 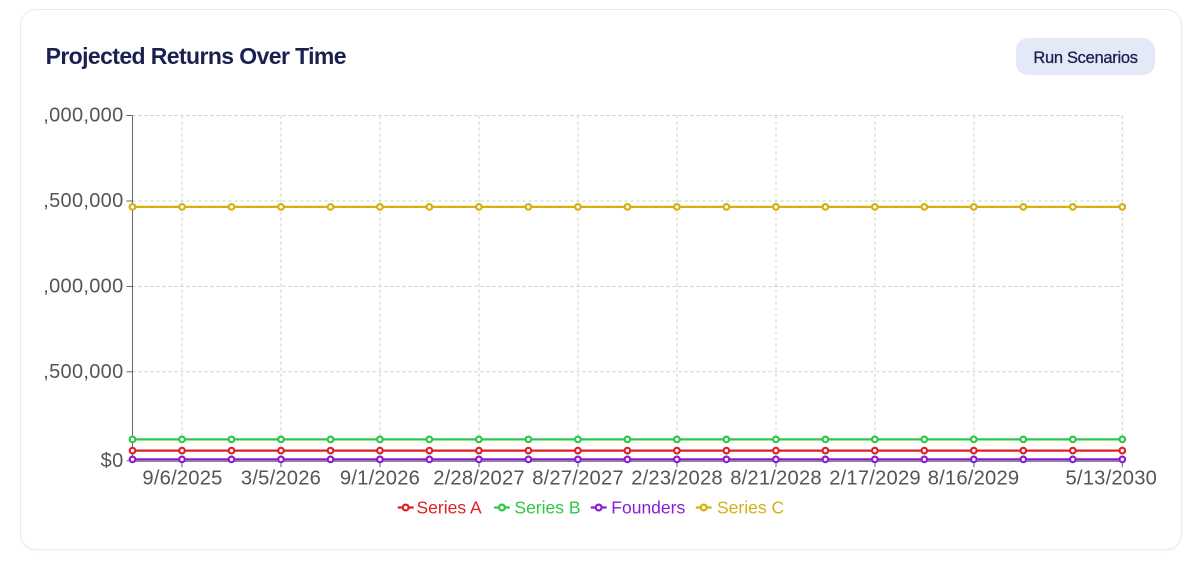 What do you see at coordinates (182, 479) in the screenshot?
I see `svg-text: 9/6/2025` at bounding box center [182, 479].